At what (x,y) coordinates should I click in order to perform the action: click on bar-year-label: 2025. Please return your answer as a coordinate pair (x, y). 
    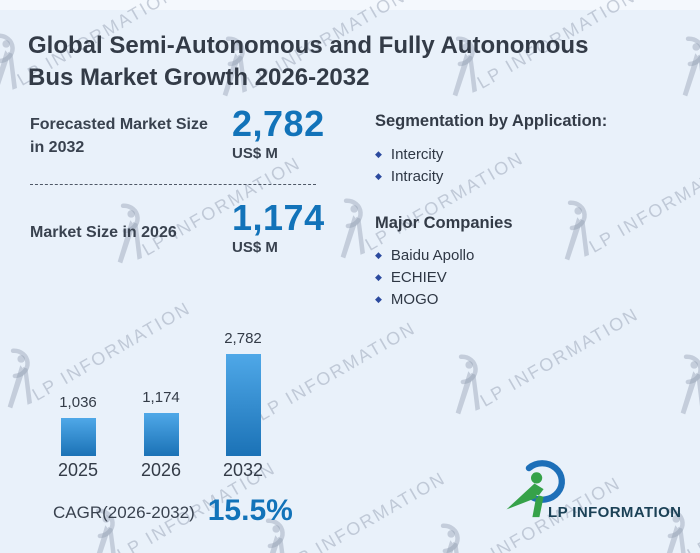
    Looking at the image, I should click on (78, 470).